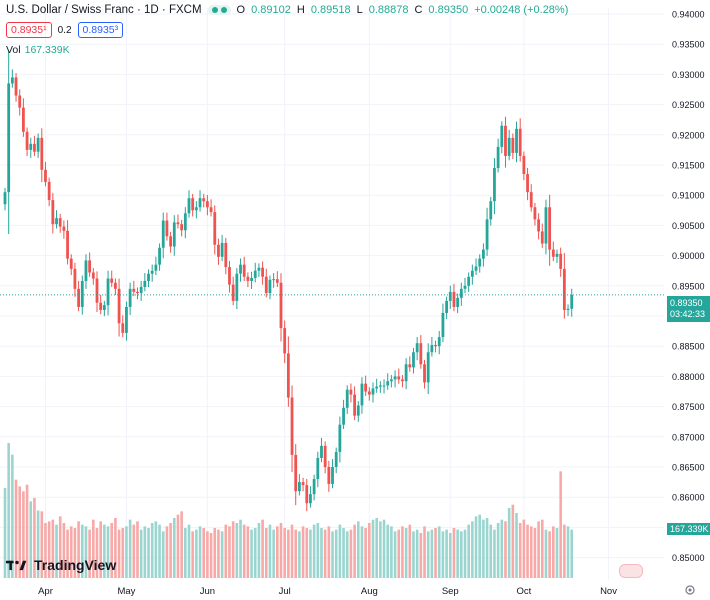  Describe the element at coordinates (75, 565) in the screenshot. I see `tradingview-logo-text: TradingView` at that location.